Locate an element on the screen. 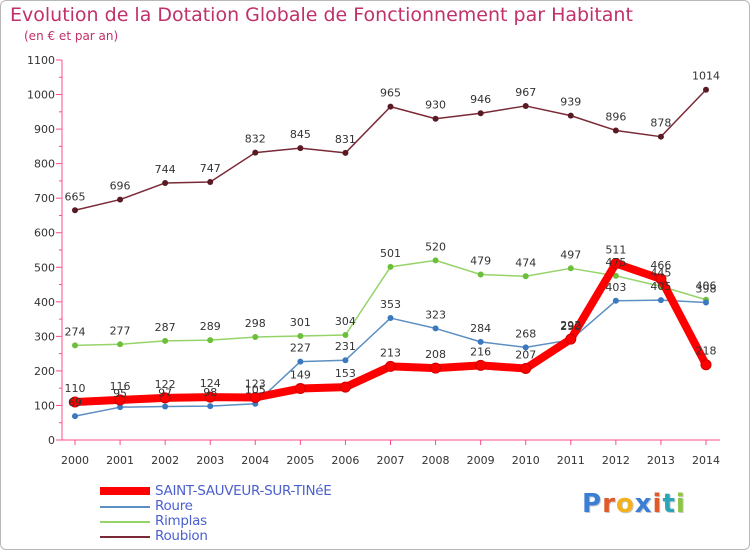  data-label-saint-sauveur-sur-tin-e: 149 is located at coordinates (300, 375).